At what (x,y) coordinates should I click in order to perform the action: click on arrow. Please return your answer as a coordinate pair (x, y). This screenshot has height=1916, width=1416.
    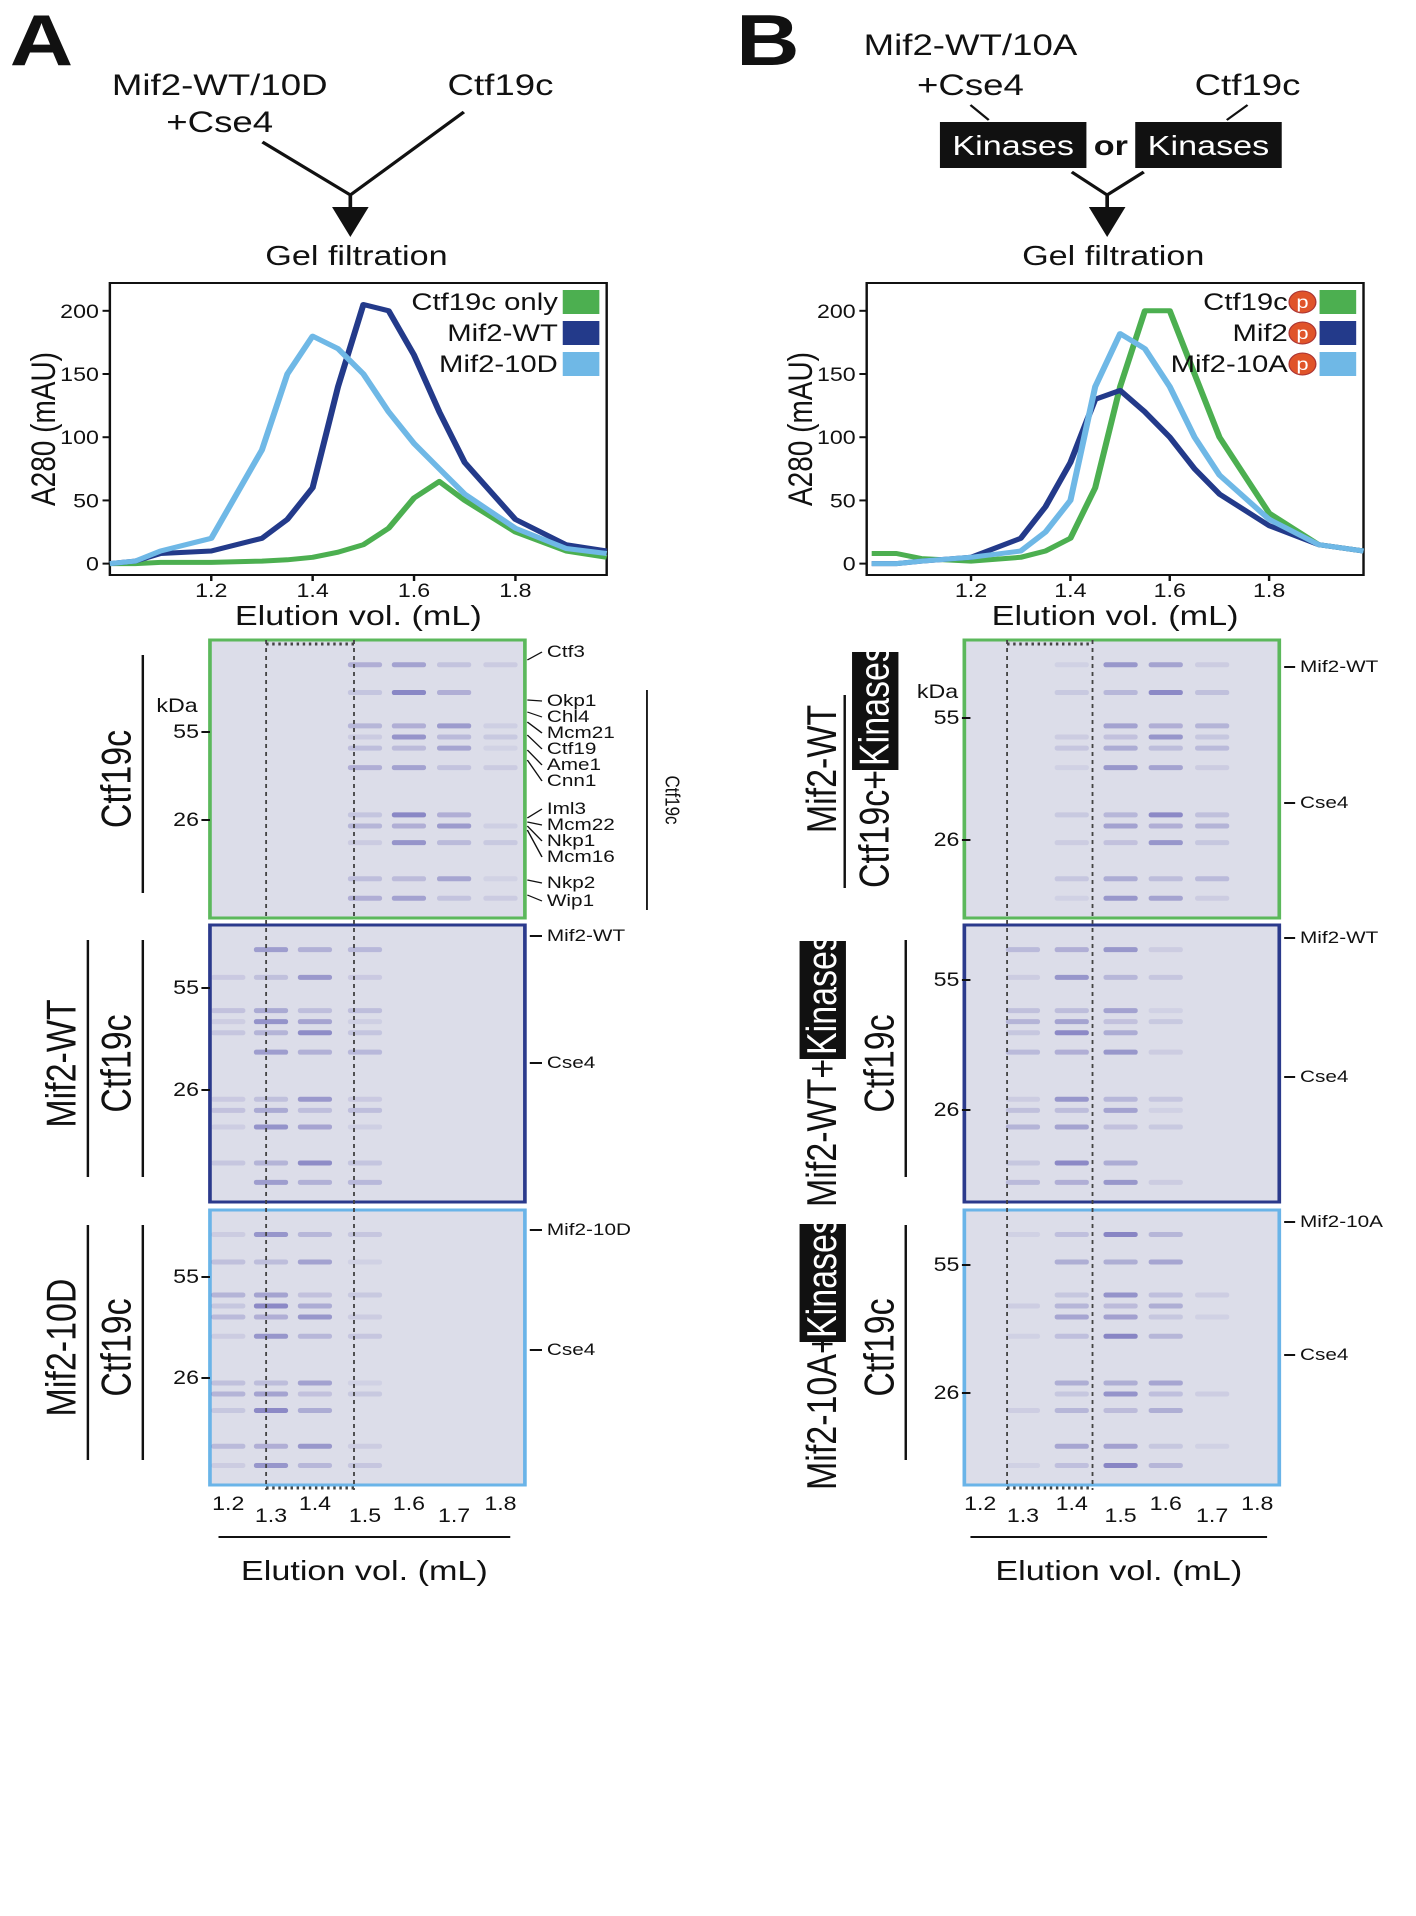
    Looking at the image, I should click on (363, 166).